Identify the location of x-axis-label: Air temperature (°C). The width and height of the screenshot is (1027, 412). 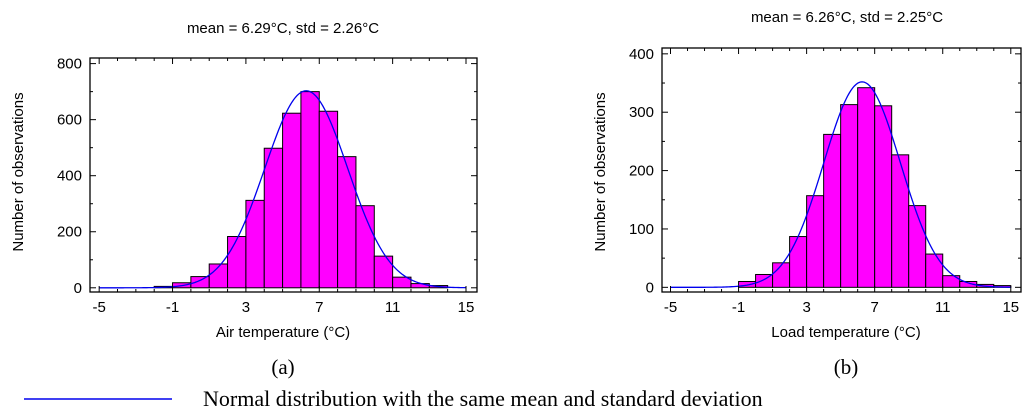
(283, 332).